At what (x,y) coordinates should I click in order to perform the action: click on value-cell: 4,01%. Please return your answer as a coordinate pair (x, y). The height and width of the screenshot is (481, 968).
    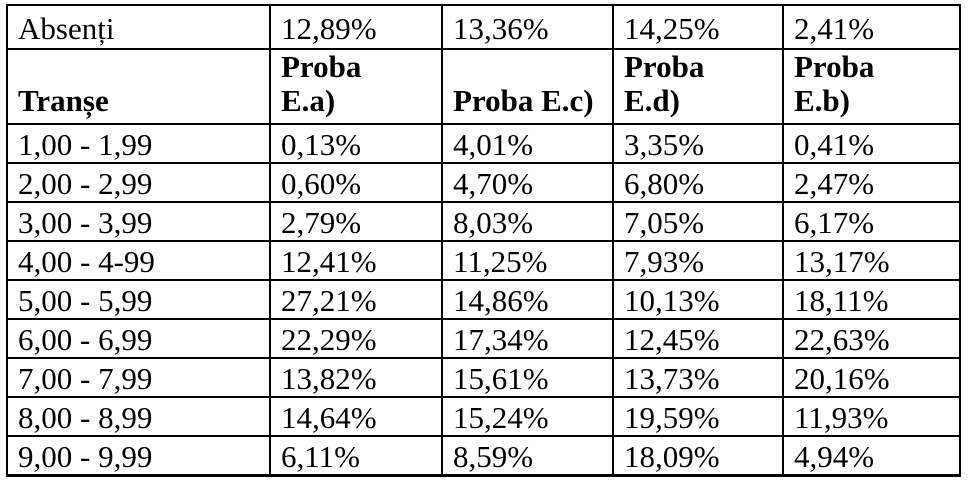
    Looking at the image, I should click on (527, 143).